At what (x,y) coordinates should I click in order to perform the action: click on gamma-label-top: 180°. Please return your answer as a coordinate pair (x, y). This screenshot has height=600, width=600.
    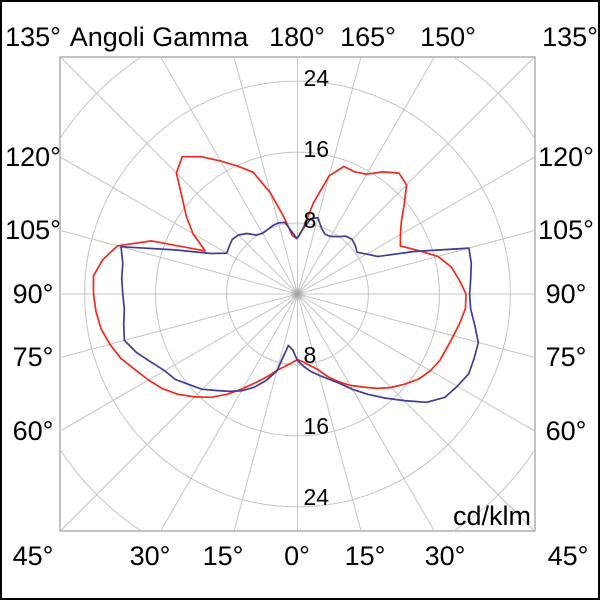
    Looking at the image, I should click on (297, 37).